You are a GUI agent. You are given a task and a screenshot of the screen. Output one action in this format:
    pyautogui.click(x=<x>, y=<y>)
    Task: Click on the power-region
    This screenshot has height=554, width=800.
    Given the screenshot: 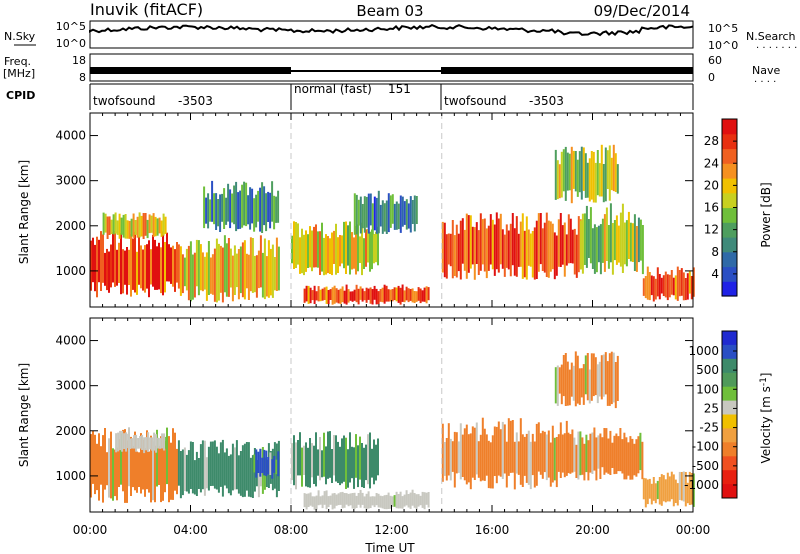 What is the action you would take?
    pyautogui.click(x=586, y=174)
    